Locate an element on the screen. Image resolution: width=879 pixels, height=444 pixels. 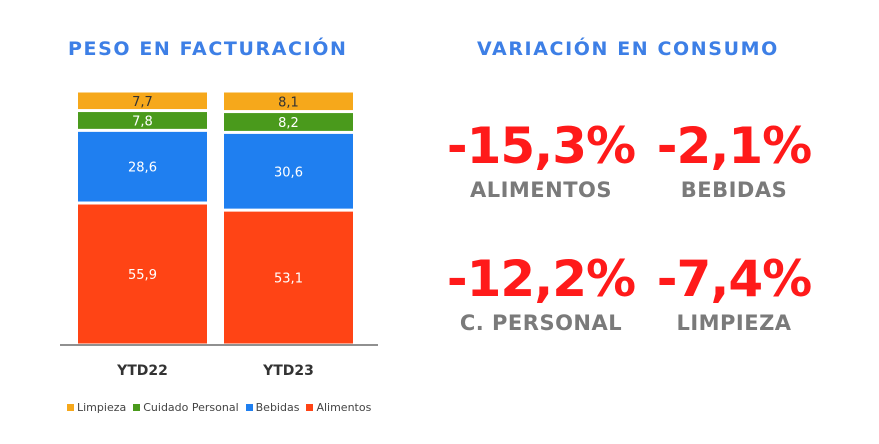
legend-item-alimentos: Alimentos is located at coordinates (338, 407).